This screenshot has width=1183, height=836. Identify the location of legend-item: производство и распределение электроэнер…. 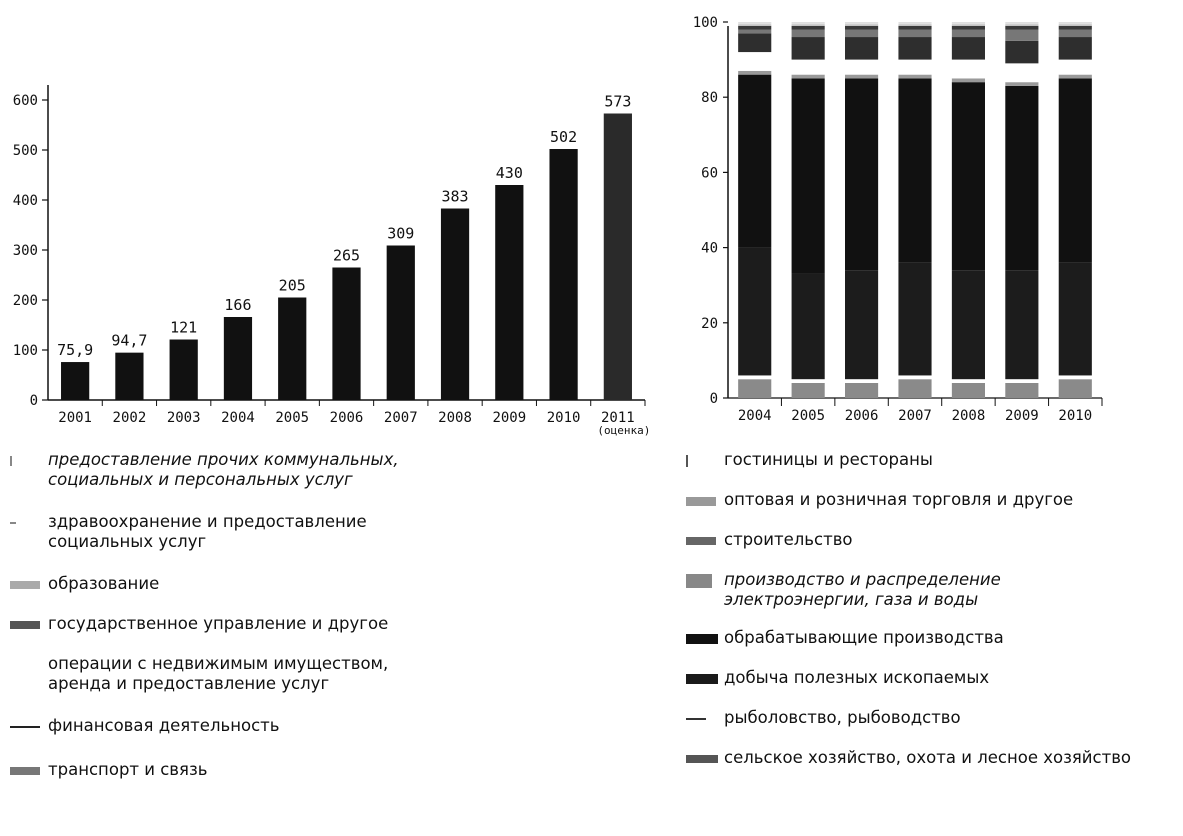
(934, 590).